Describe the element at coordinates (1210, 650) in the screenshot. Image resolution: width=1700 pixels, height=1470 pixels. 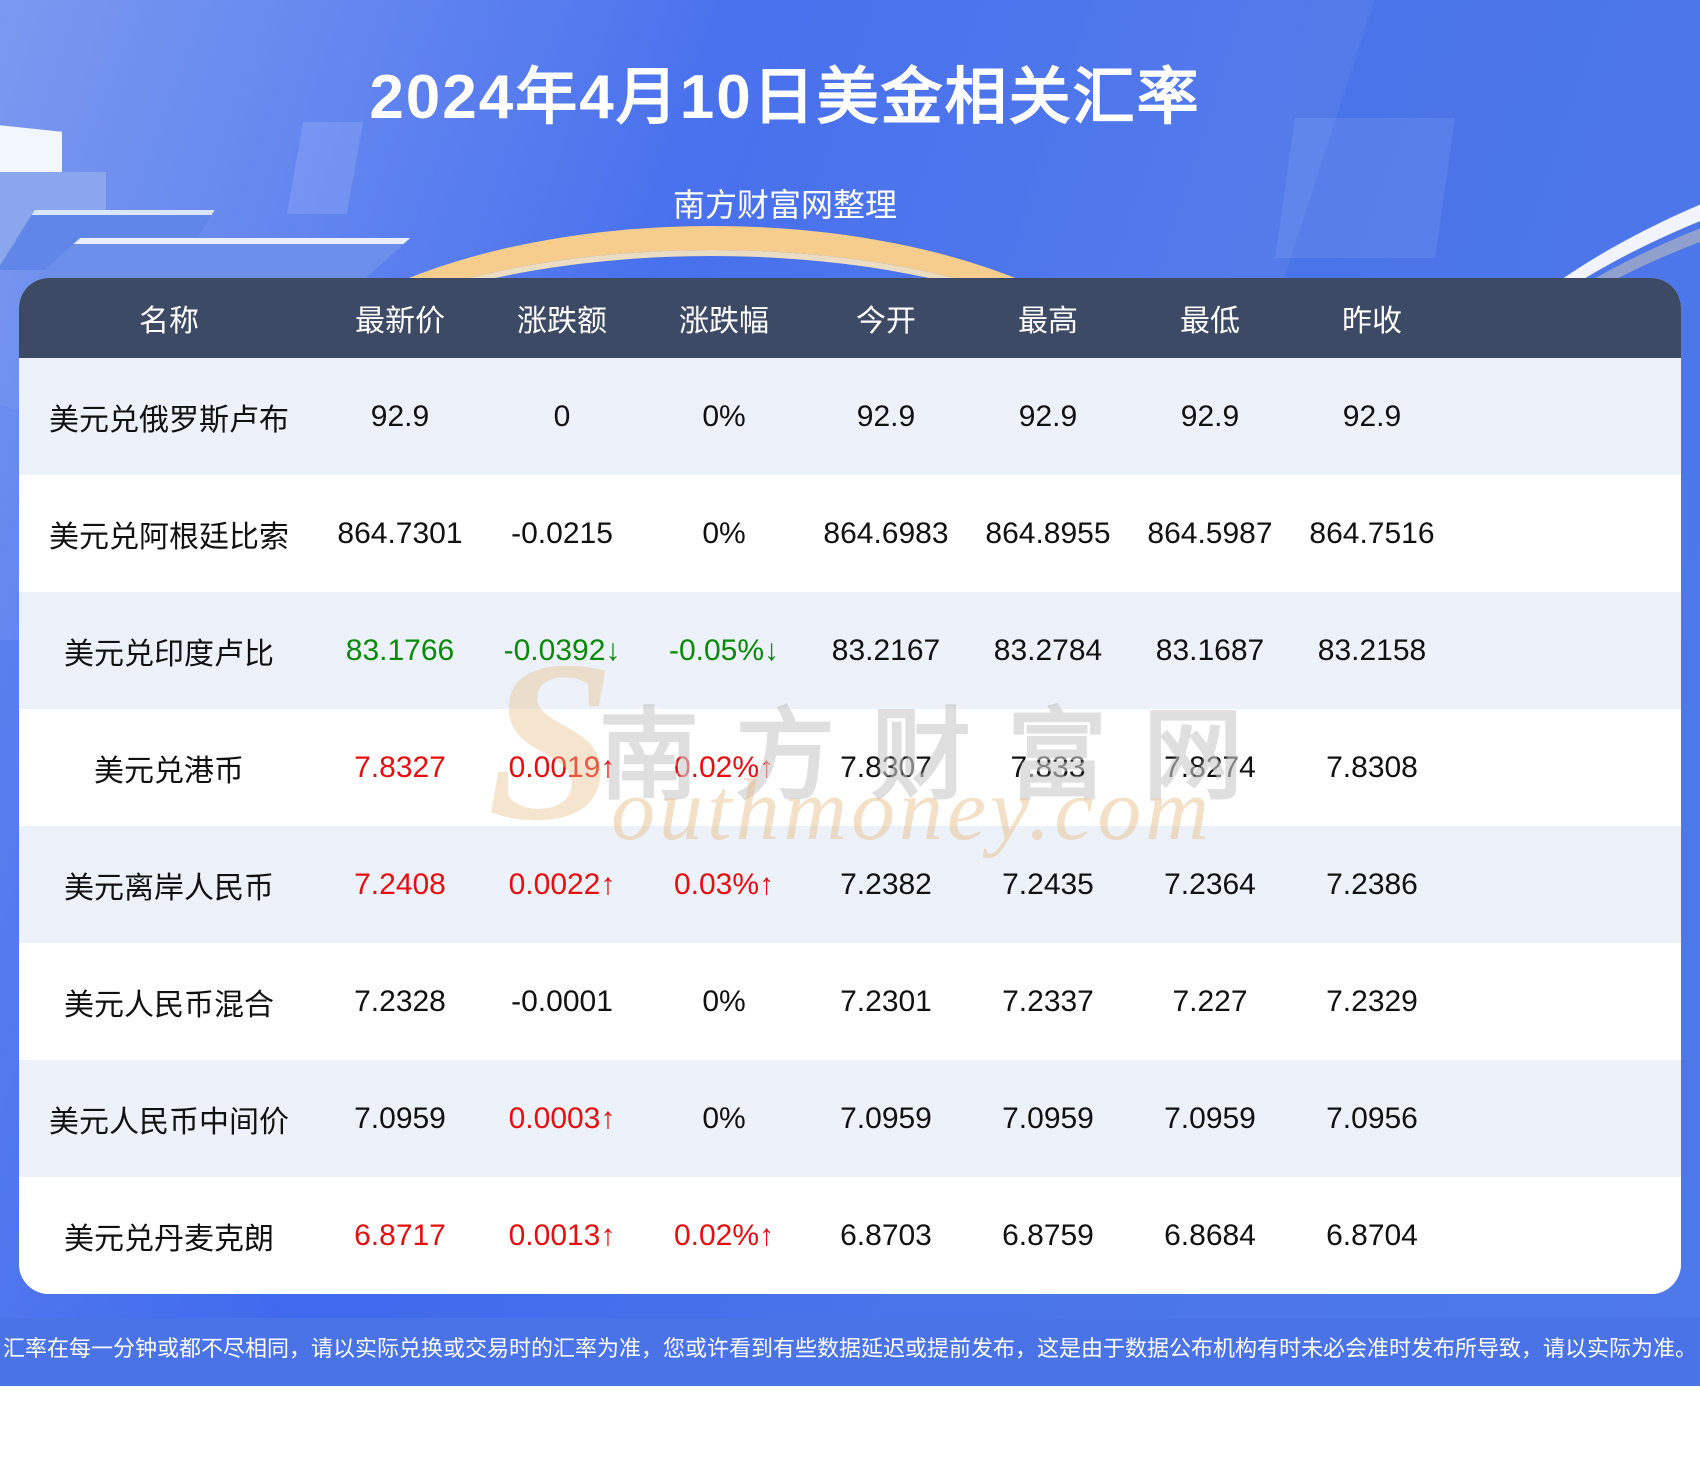
I see `cell-value: 83.1687` at that location.